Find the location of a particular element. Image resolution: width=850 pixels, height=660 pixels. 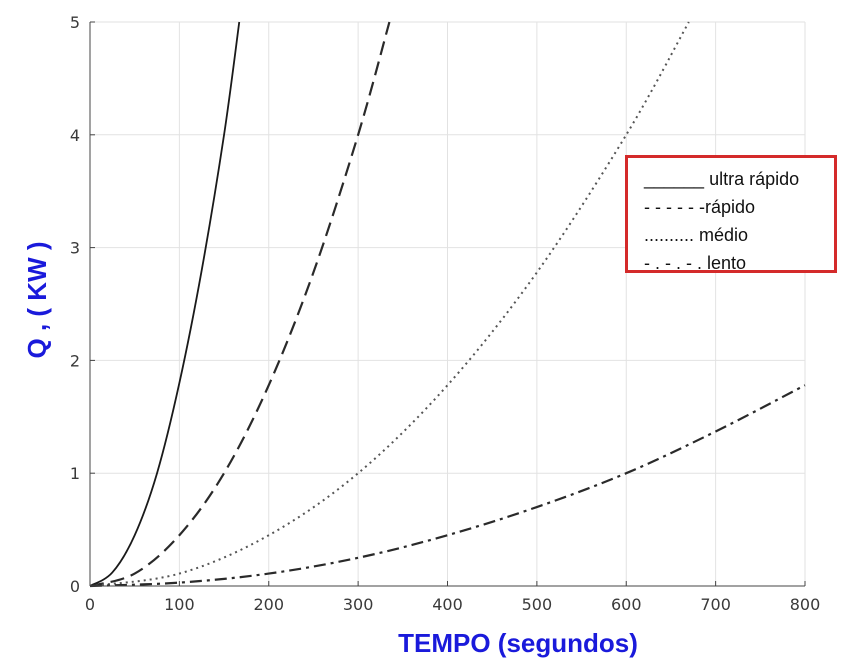

legend-item-medio: .......... médio is located at coordinates (696, 235).